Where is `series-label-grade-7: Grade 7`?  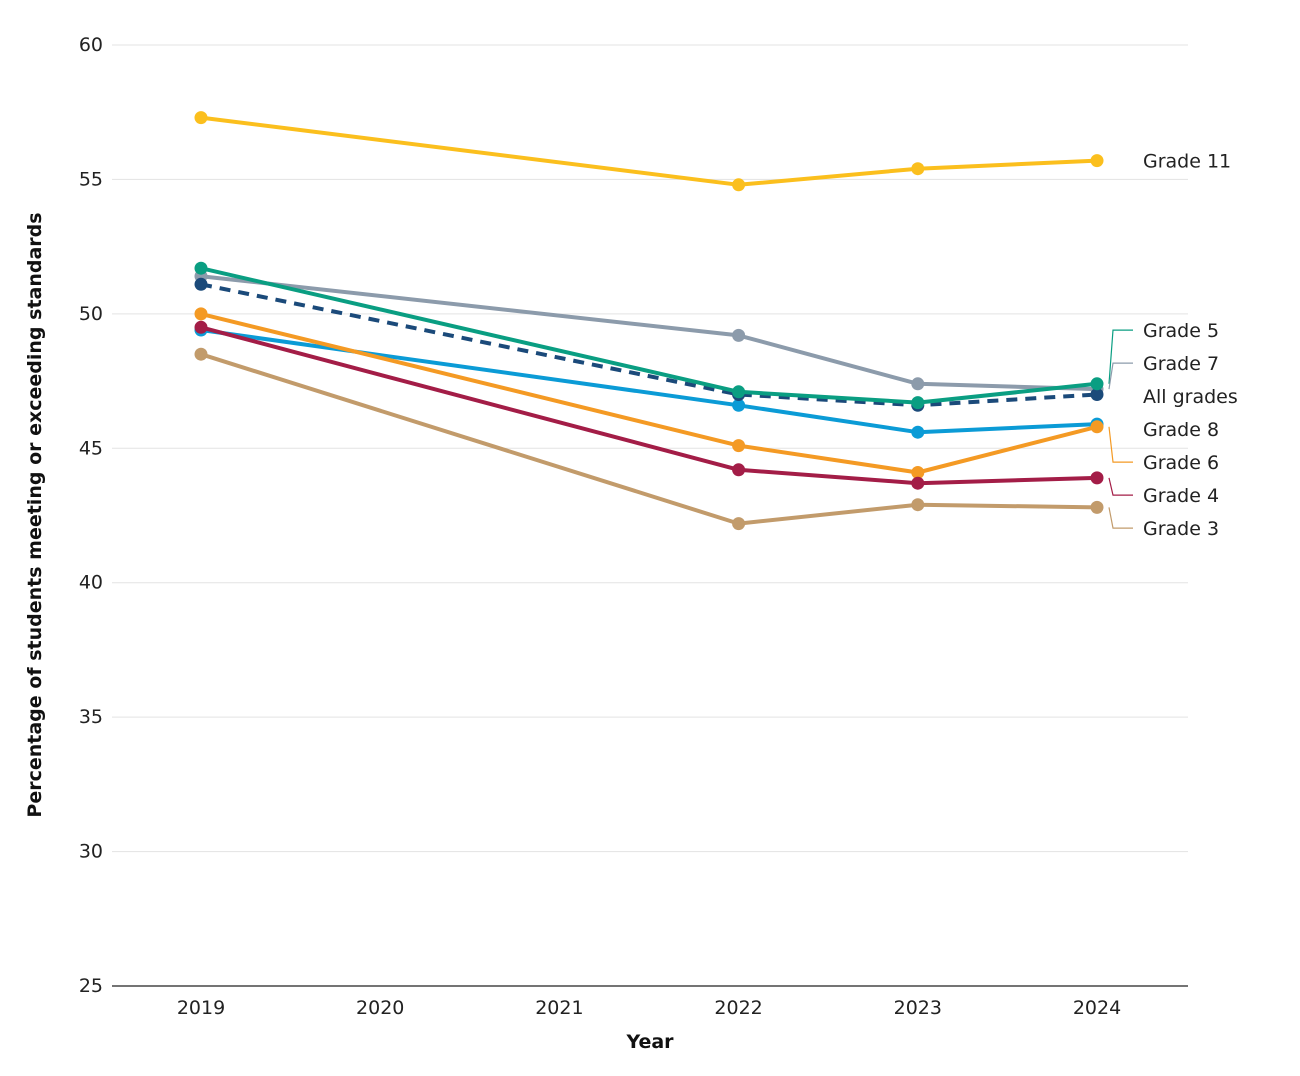
series-label-grade-7: Grade 7 is located at coordinates (1163, 371).